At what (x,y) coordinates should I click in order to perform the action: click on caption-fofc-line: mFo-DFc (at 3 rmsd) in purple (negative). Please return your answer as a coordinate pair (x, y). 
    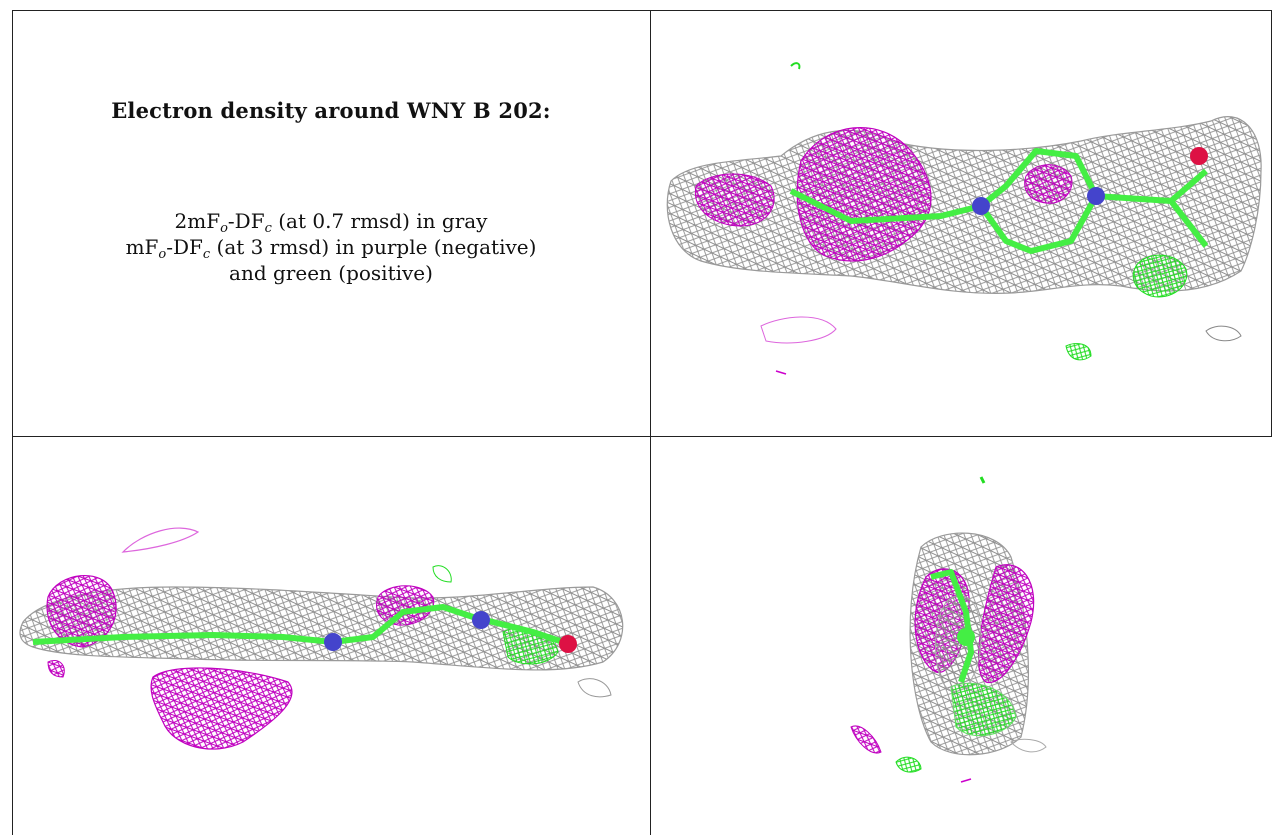
    Looking at the image, I should click on (331, 248).